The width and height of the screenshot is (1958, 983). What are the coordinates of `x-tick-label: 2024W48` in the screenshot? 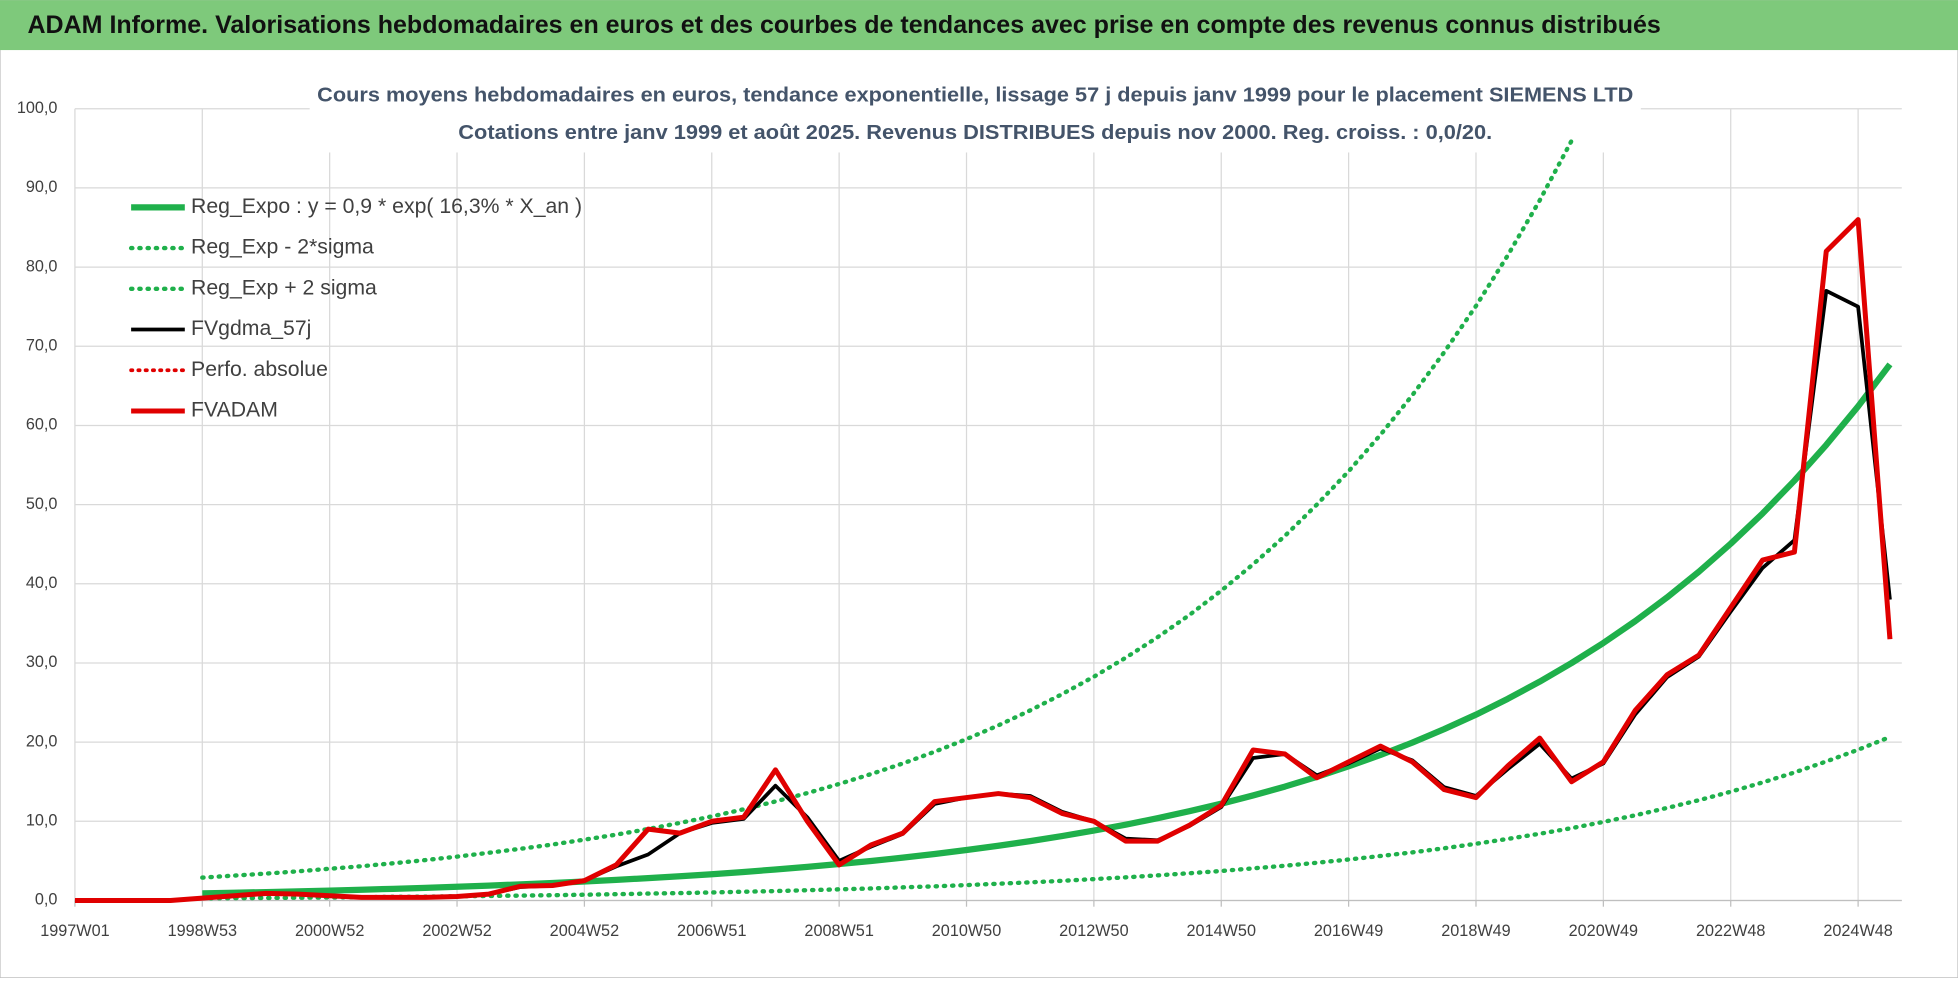 It's located at (1857, 931).